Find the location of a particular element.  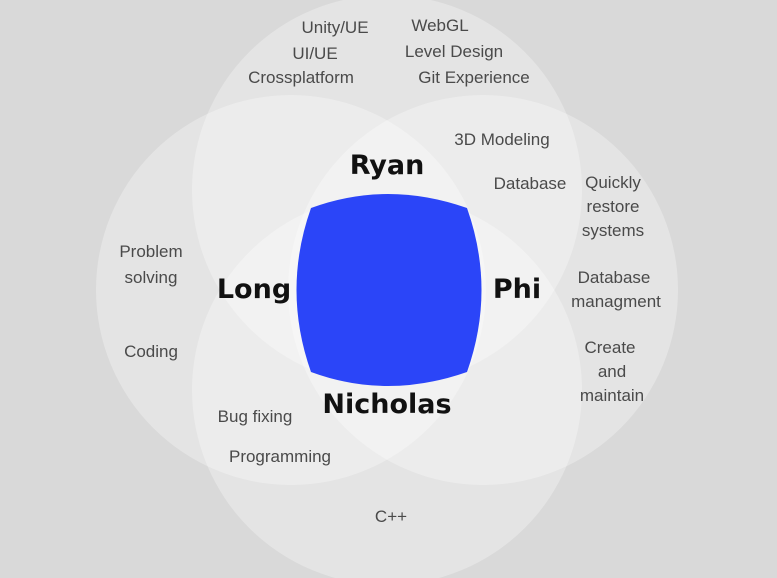

skill-ui: UI/UE is located at coordinates (315, 53).